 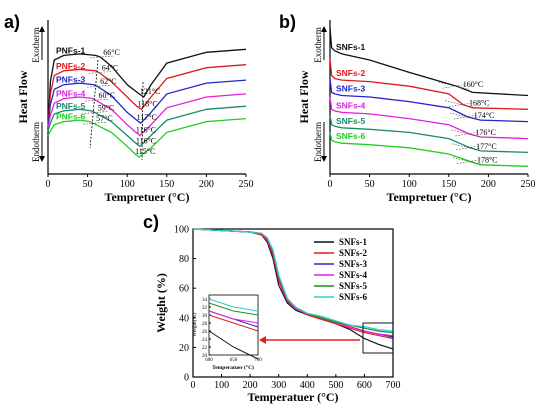 I want to click on c-x-tick-label: 400, so click(x=307, y=385).